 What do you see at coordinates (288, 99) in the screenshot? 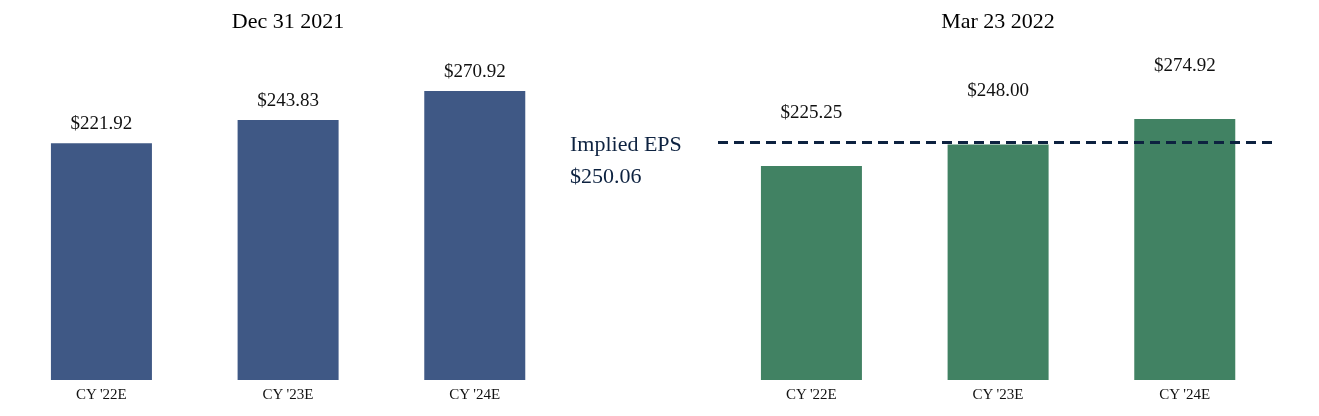
I see `data-label: $243.83` at bounding box center [288, 99].